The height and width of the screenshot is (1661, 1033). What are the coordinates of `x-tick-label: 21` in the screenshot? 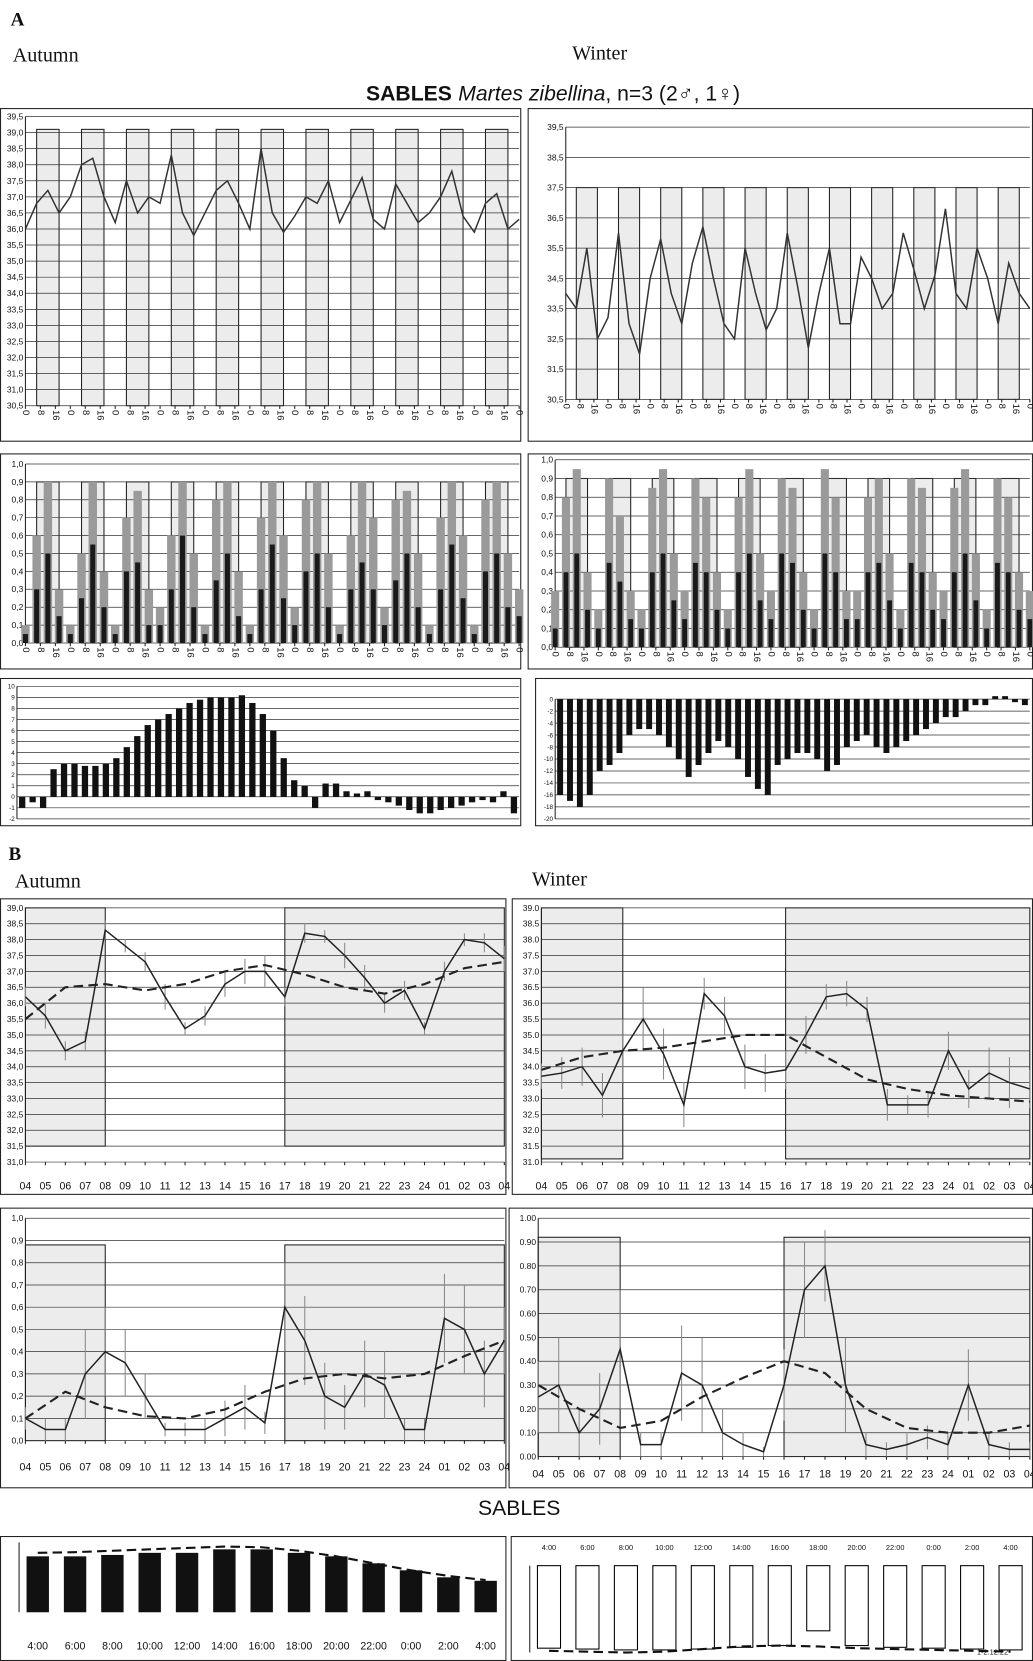 It's located at (365, 1187).